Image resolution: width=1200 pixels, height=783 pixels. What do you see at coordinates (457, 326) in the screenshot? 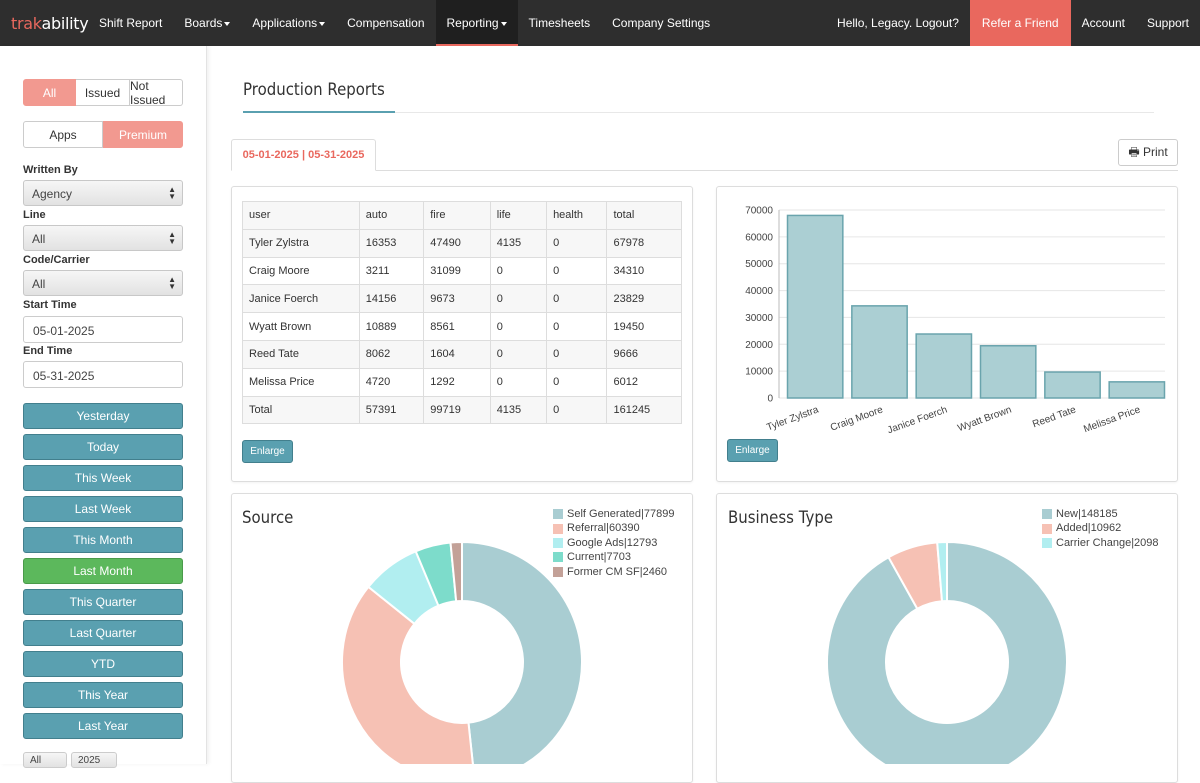
I see `table-cell: 8561` at bounding box center [457, 326].